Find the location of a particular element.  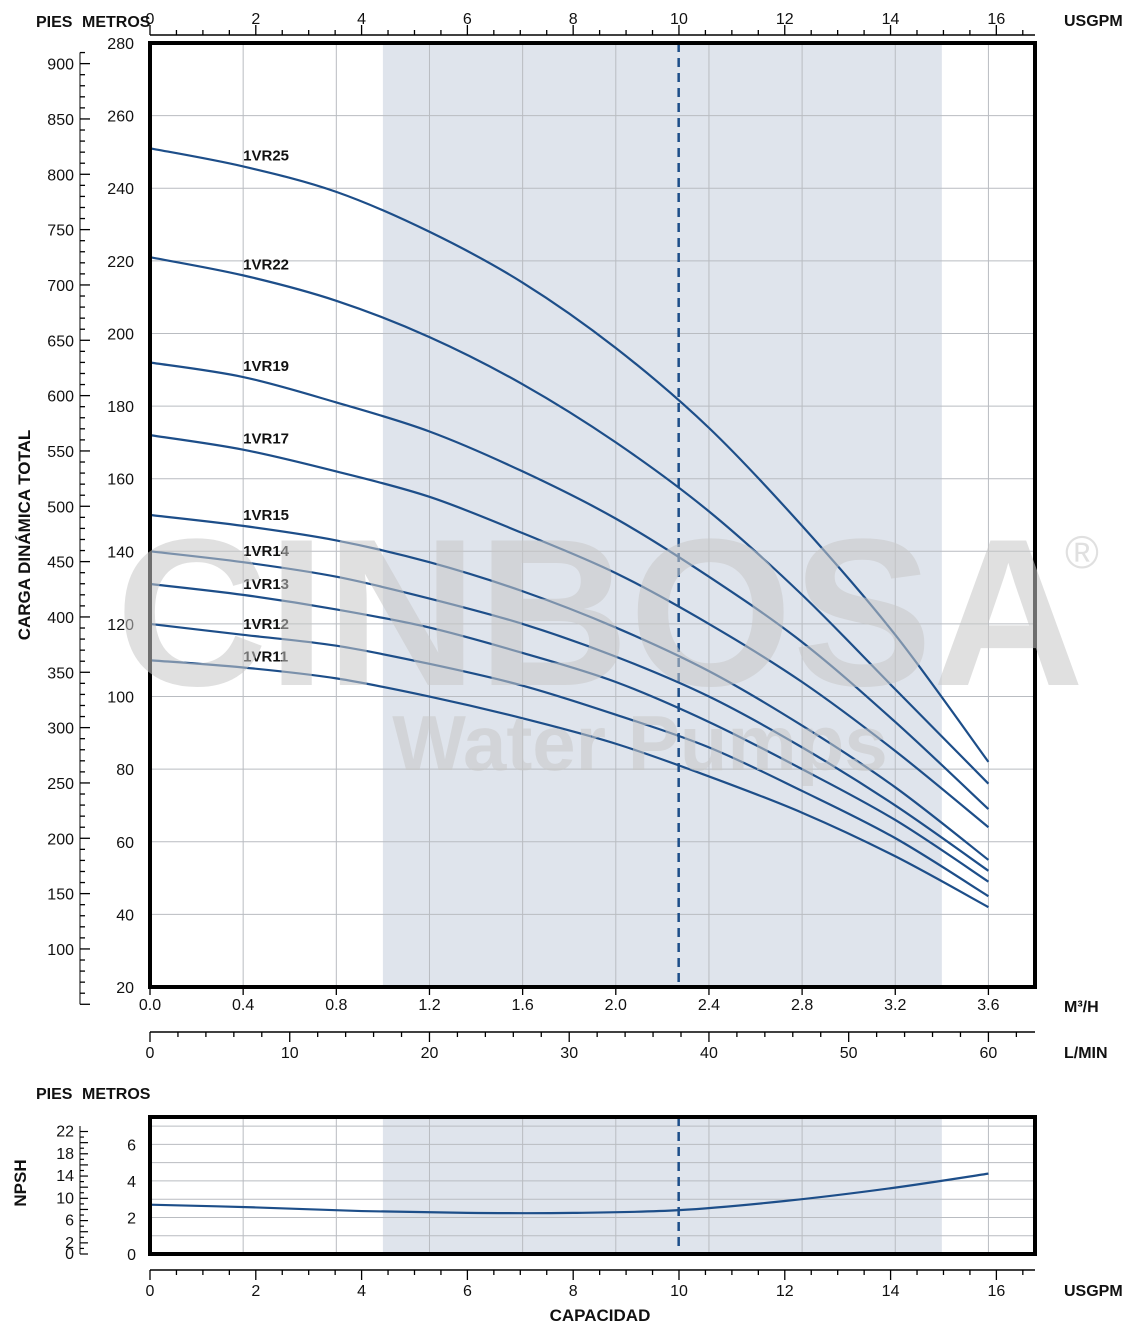

watermark-tagline: Water Pumps is located at coordinates (640, 743).